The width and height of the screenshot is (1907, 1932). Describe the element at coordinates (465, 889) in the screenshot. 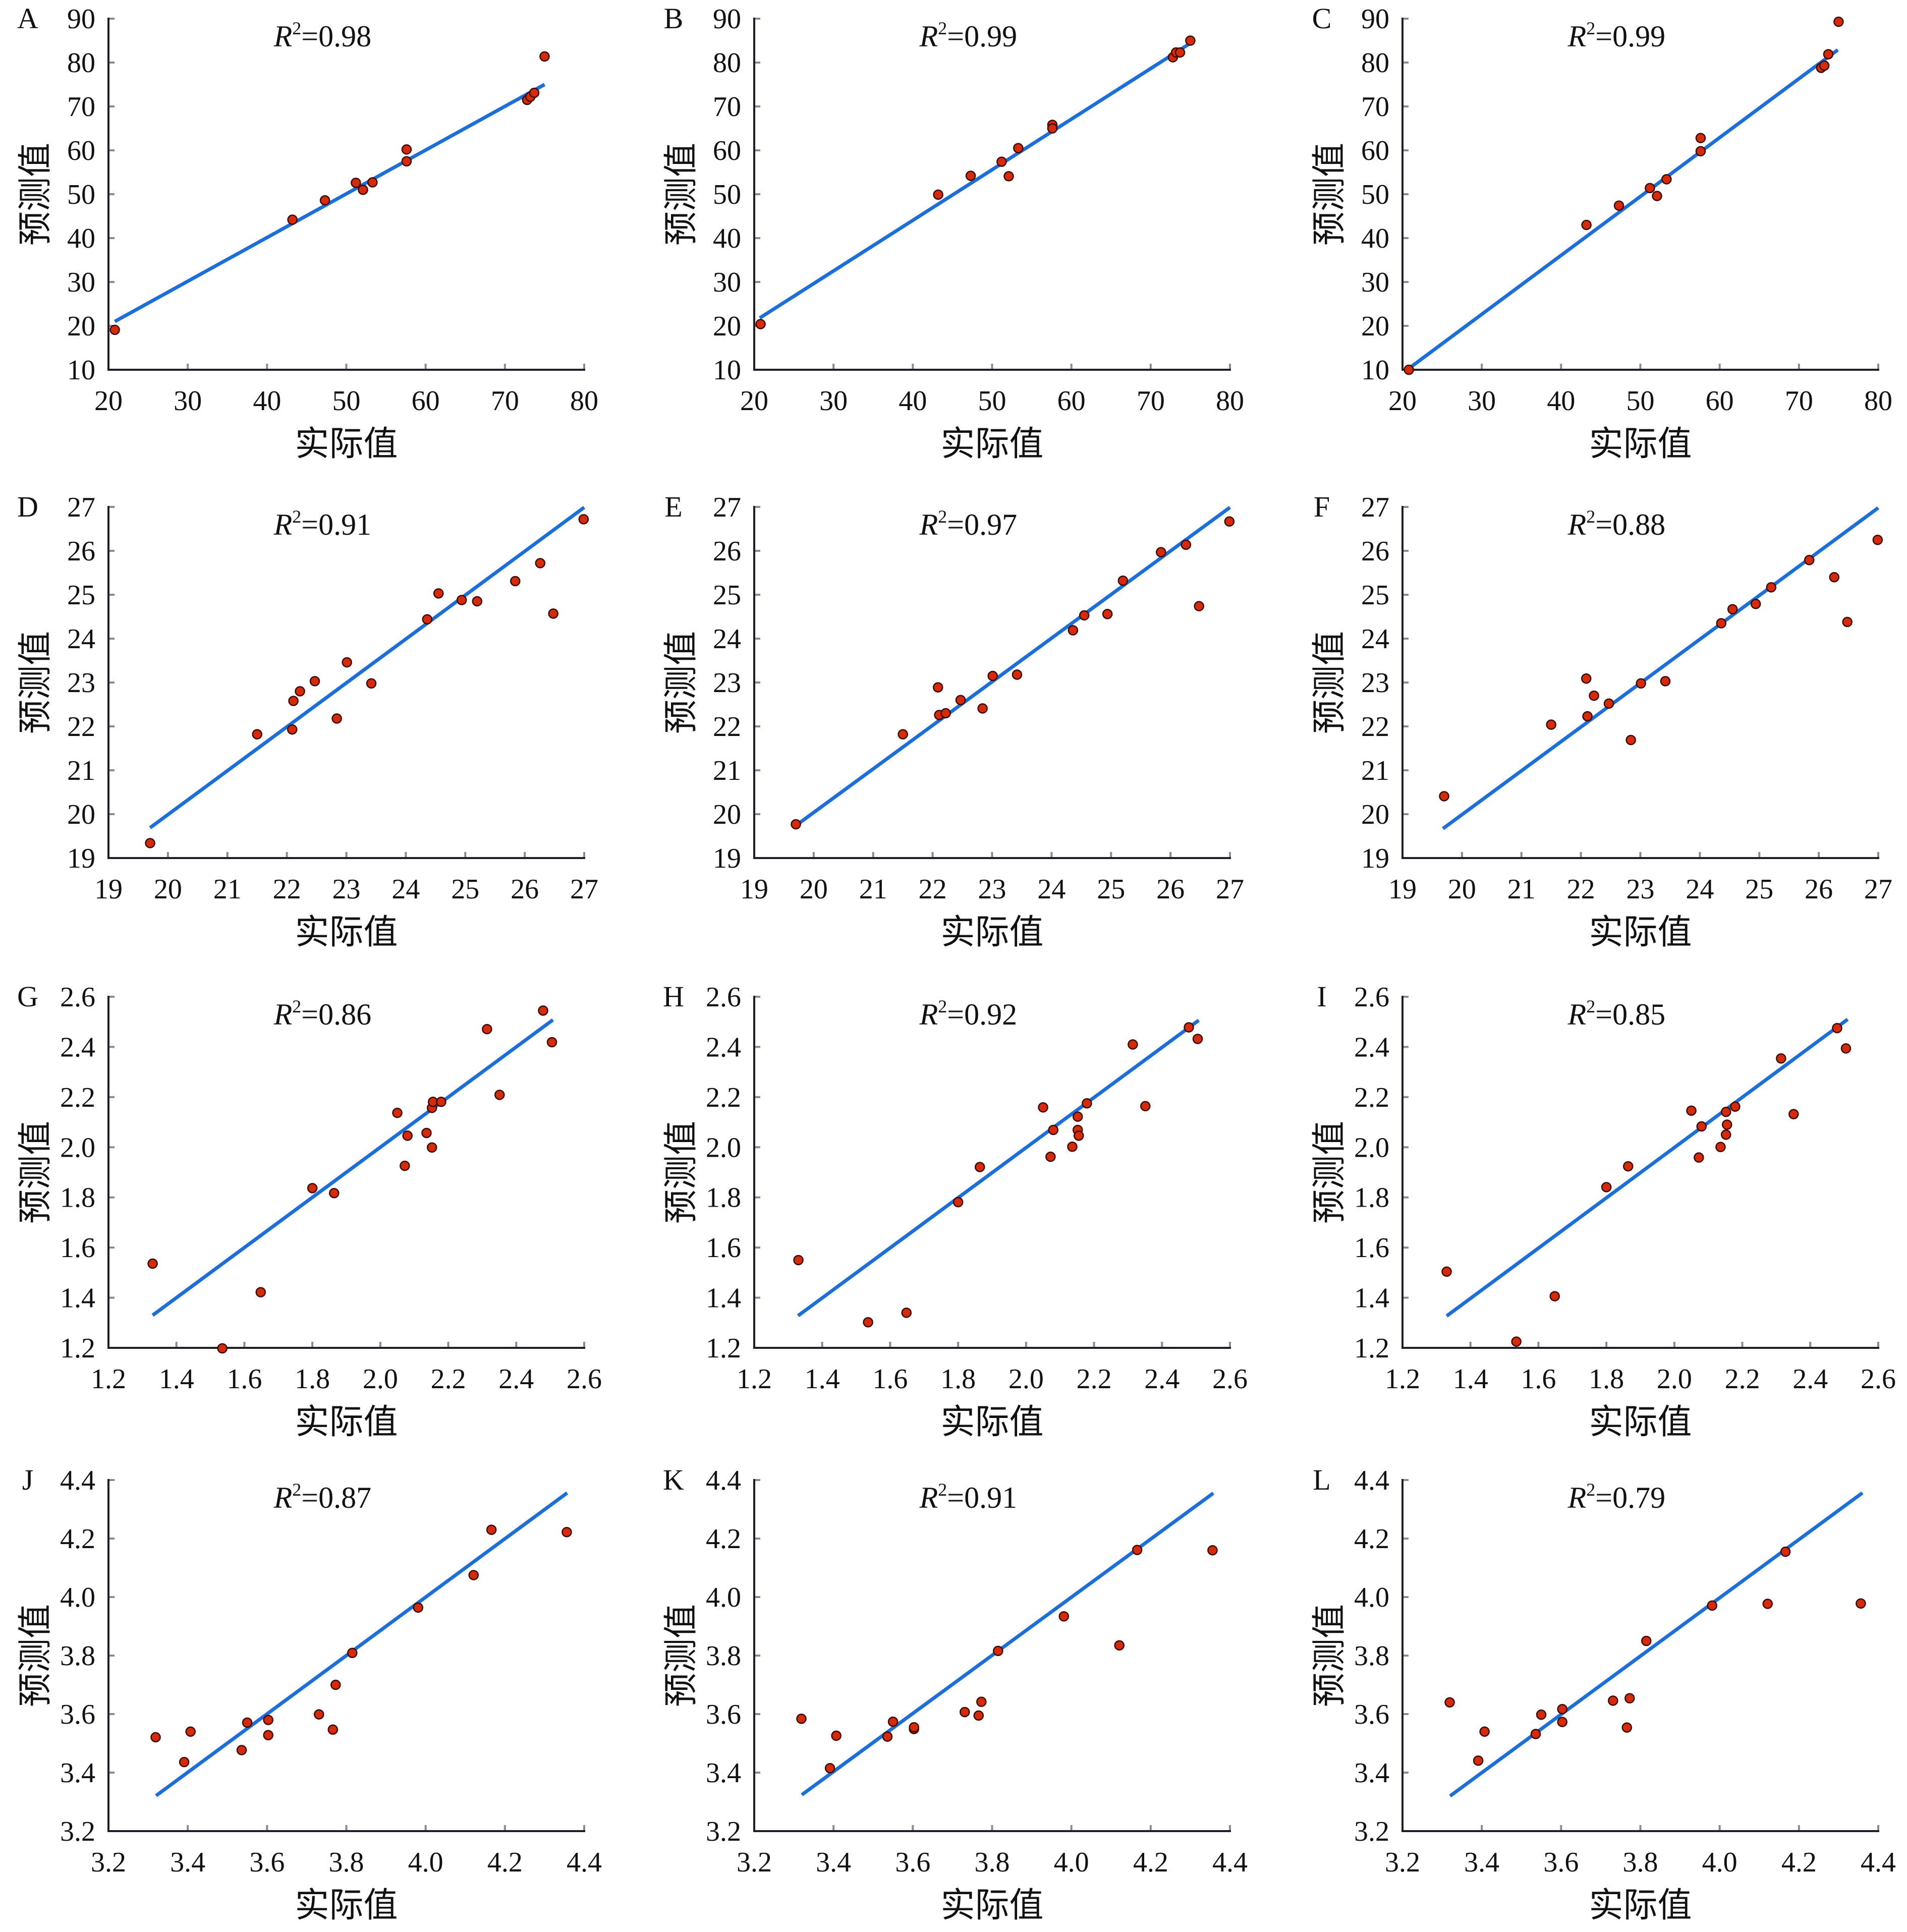

I see `x-tick-label: 25` at that location.